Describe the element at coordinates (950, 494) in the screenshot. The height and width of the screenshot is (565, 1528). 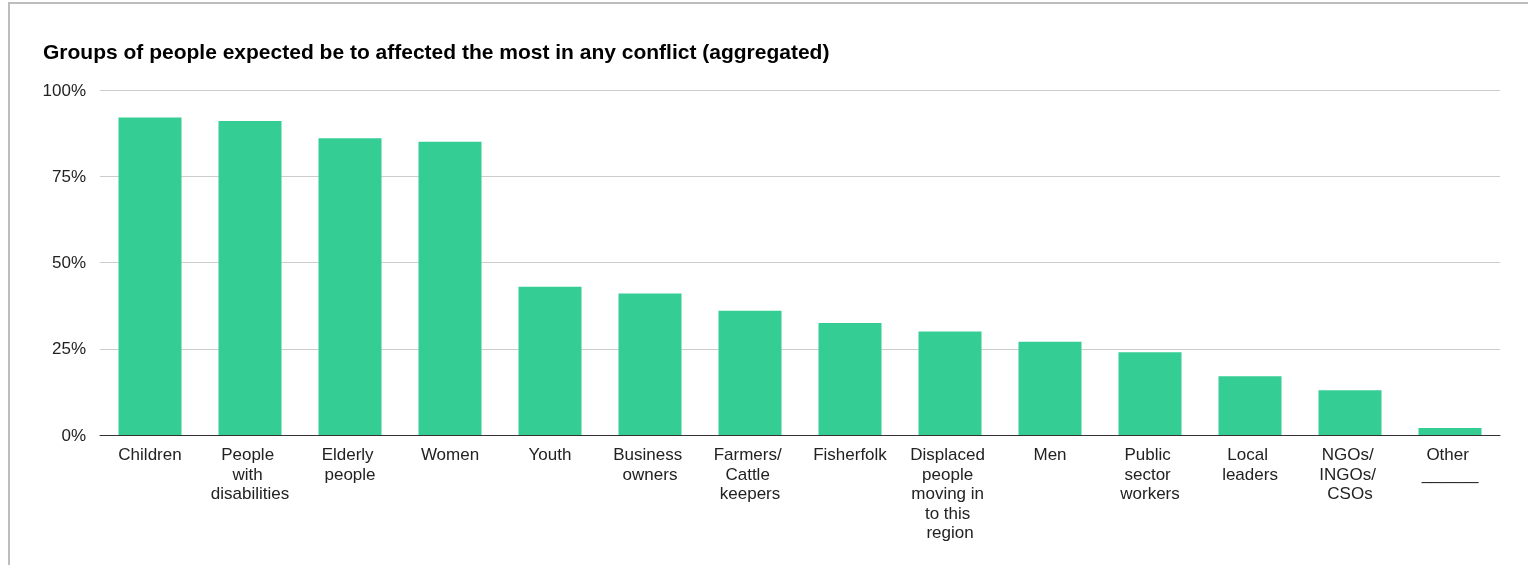
I see `x-tick-label: Displaced people moving in to this region` at that location.